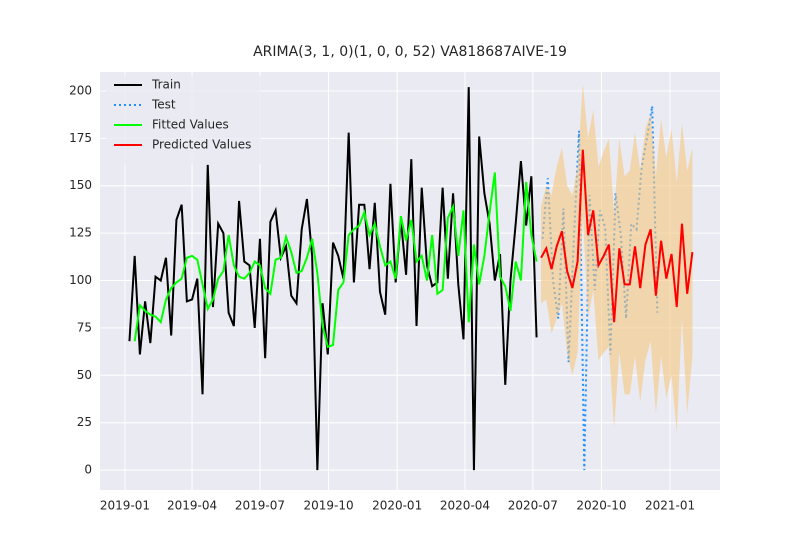 The width and height of the screenshot is (800, 550). I want to click on y-tick-label: 75, so click(84, 327).